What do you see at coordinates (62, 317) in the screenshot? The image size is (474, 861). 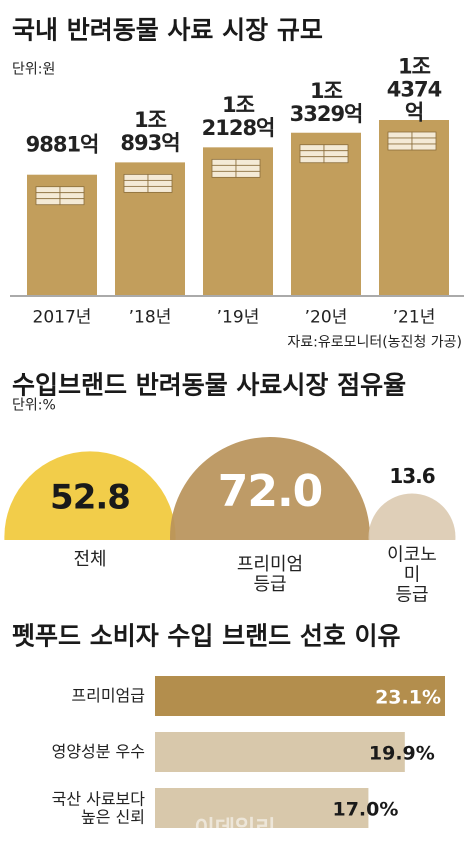 I see `x-tick-label: 2017년` at bounding box center [62, 317].